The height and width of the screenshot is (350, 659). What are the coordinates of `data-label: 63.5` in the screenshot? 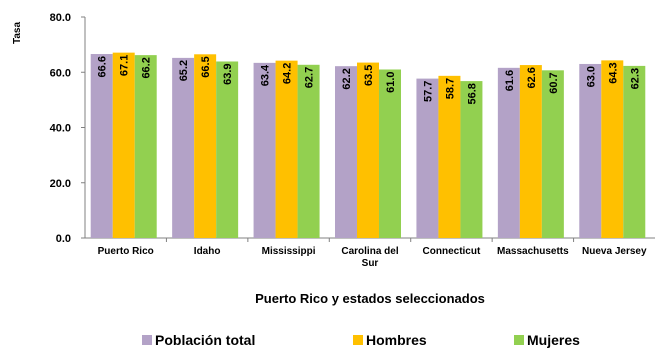 It's located at (369, 75).